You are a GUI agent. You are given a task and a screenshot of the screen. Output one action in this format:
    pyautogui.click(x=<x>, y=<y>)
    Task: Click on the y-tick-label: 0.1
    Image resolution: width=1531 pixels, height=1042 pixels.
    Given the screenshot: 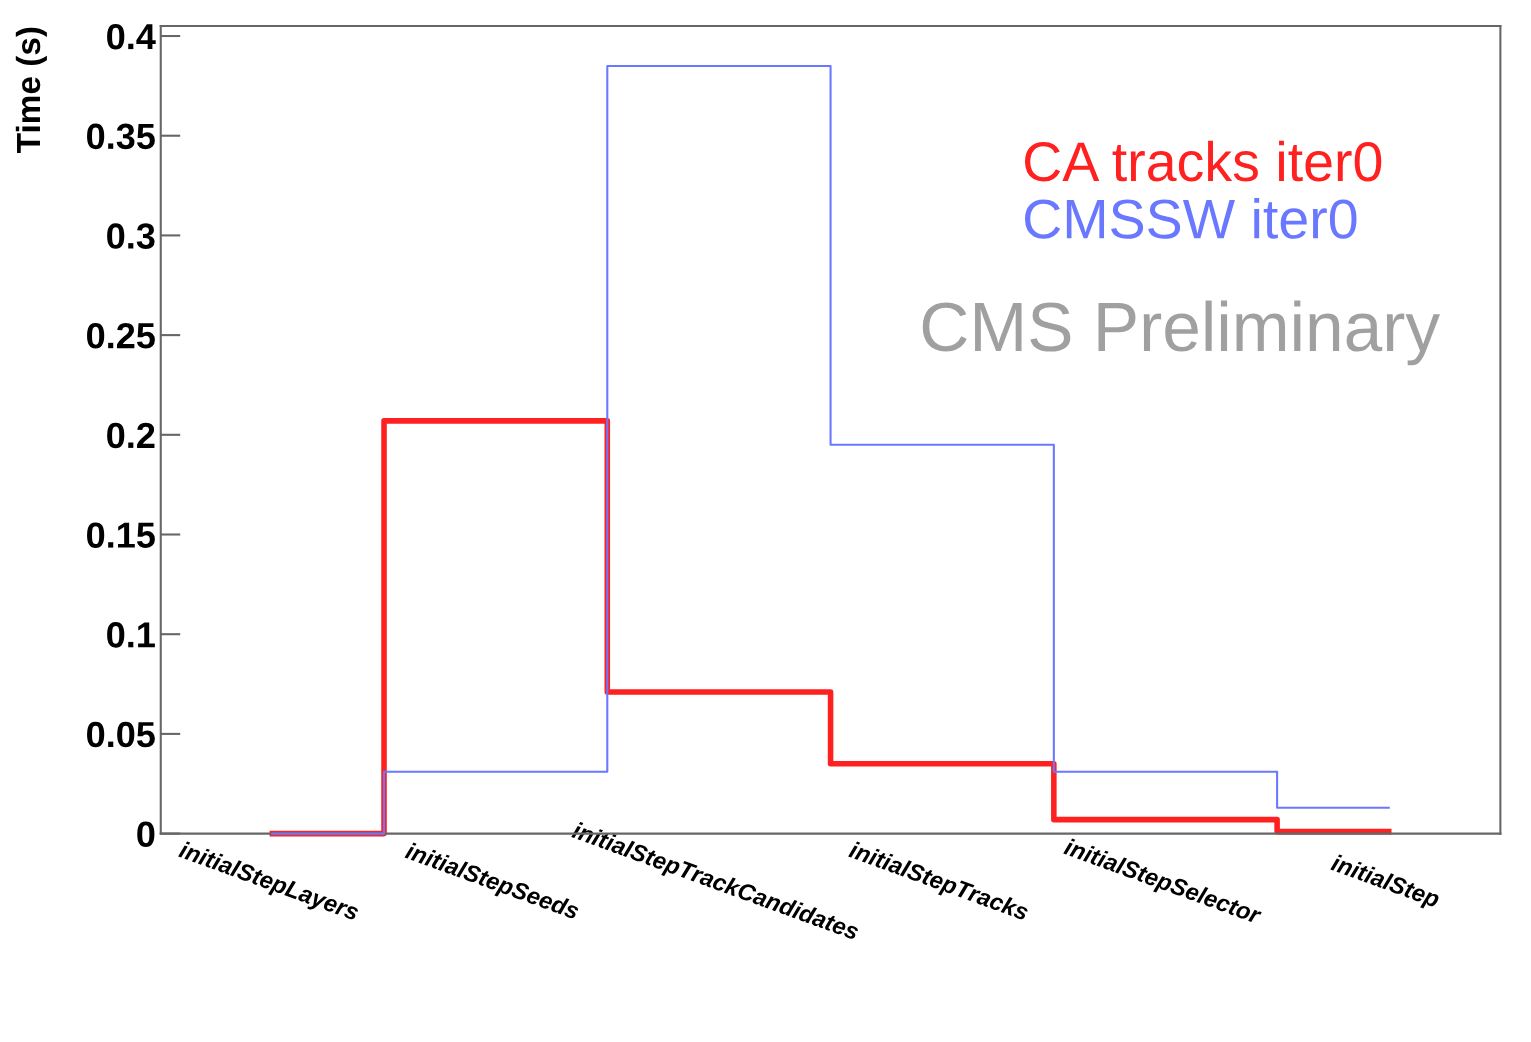 What is the action you would take?
    pyautogui.click(x=131, y=635)
    